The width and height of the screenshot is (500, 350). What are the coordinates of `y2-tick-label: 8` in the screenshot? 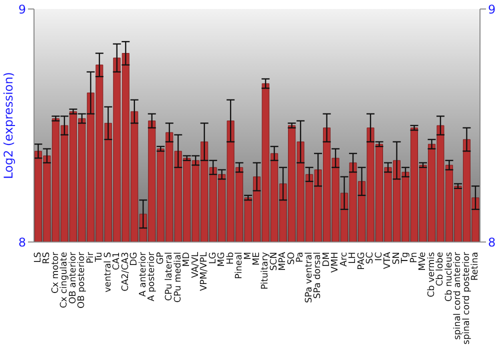 It's located at (492, 242).